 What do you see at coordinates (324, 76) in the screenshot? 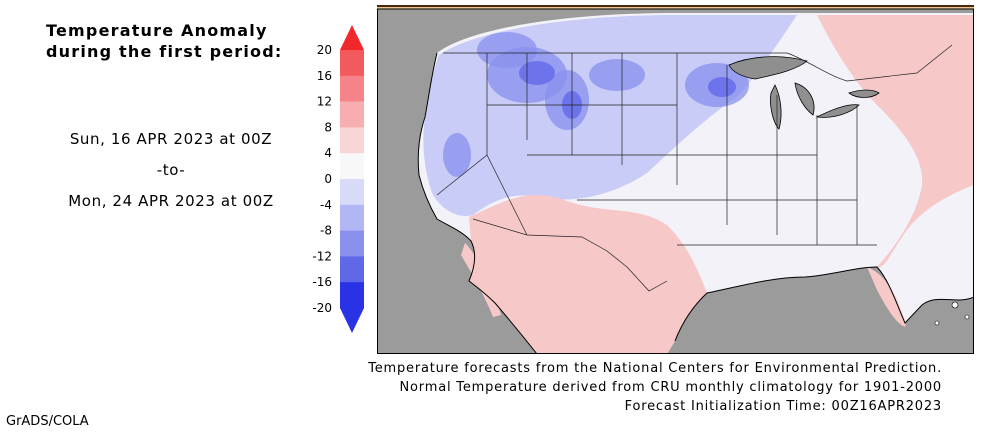
I see `colorbar-tick-label: 16` at bounding box center [324, 76].